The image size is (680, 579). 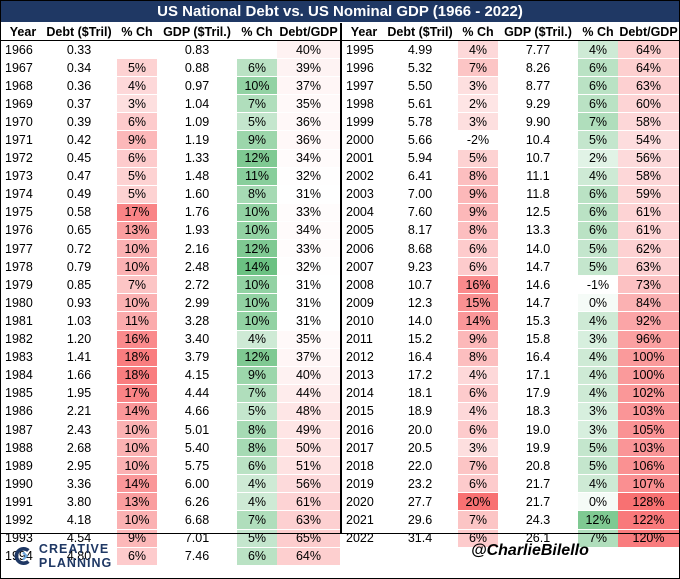 I want to click on cell-debt: 0.36, so click(x=79, y=86).